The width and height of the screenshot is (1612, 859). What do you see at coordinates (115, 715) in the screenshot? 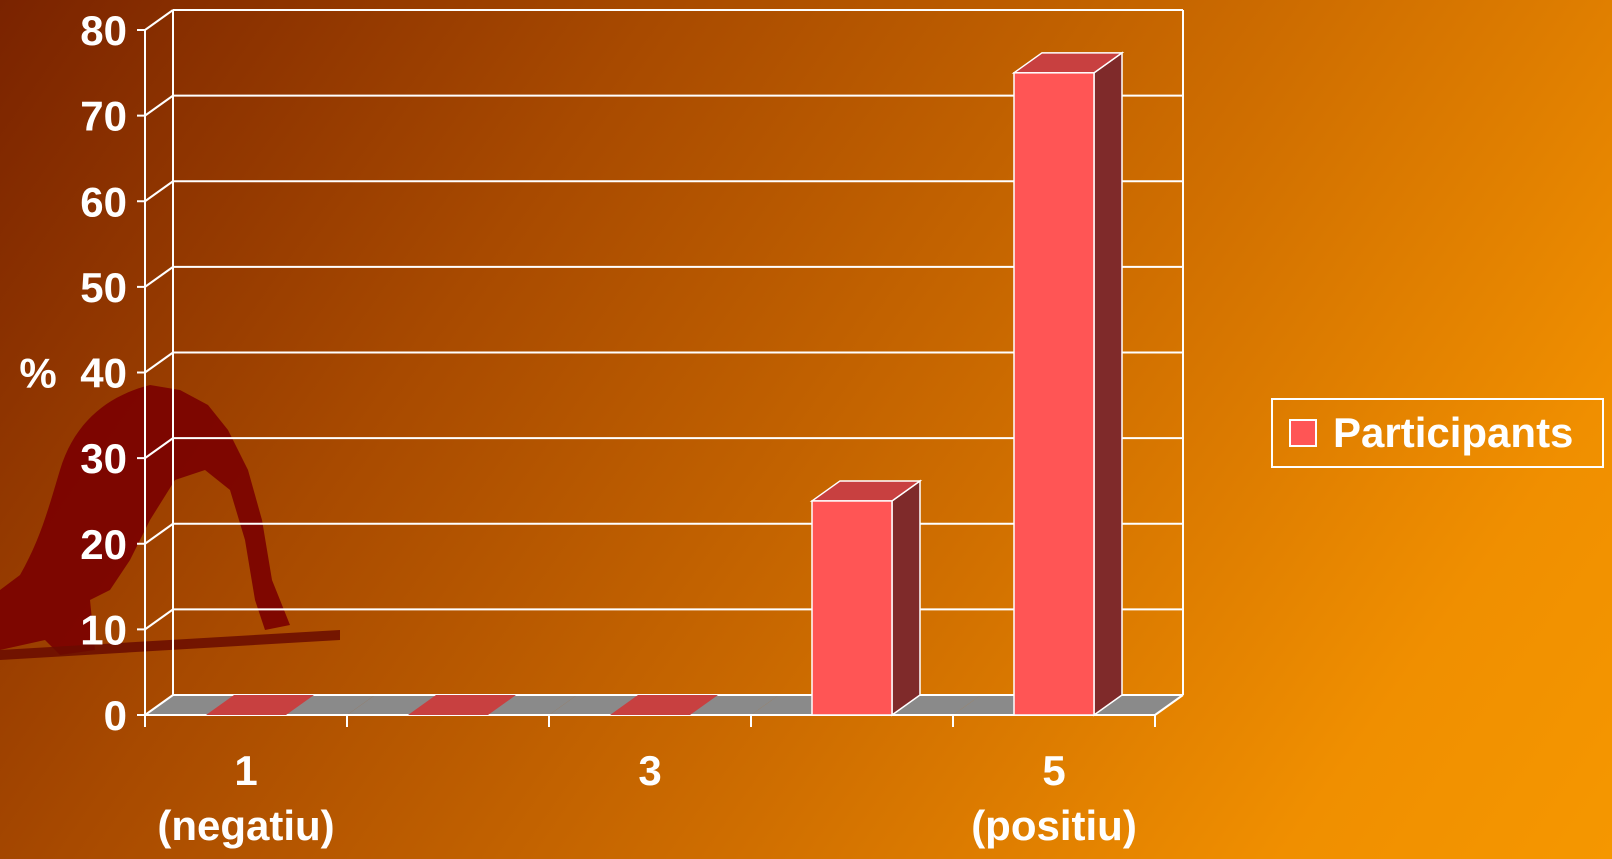
I see `y-tick-label: 0` at bounding box center [115, 715].